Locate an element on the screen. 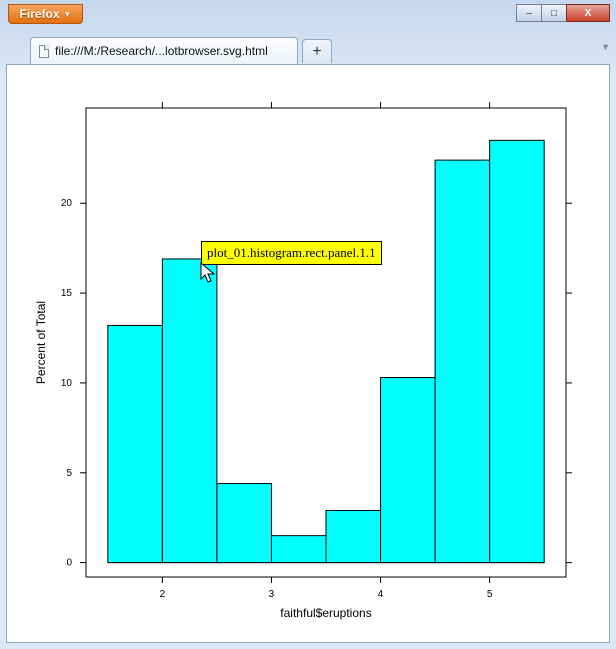 The height and width of the screenshot is (649, 616). mouse-cursor-icon is located at coordinates (208, 272).